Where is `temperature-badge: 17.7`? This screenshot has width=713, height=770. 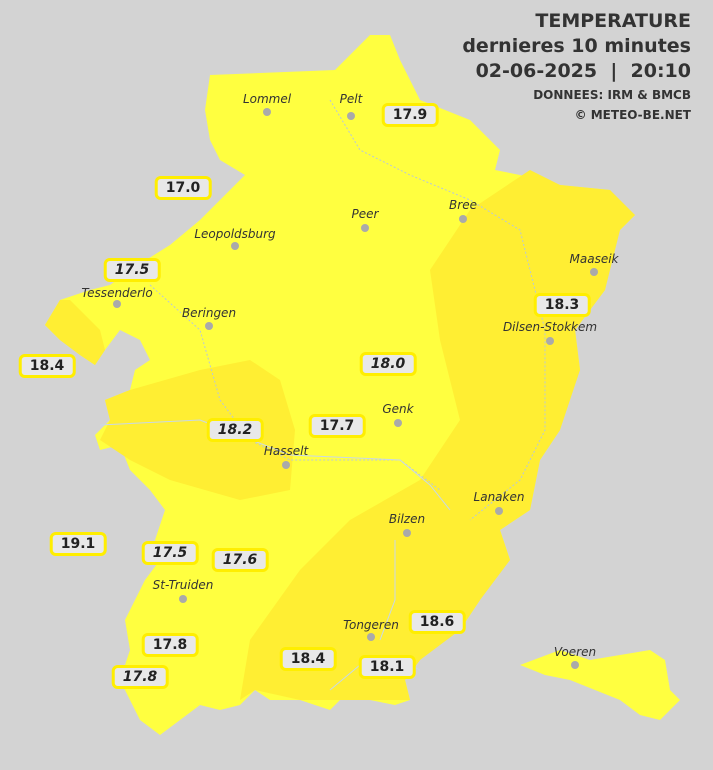
temperature-badge: 17.7 is located at coordinates (337, 426).